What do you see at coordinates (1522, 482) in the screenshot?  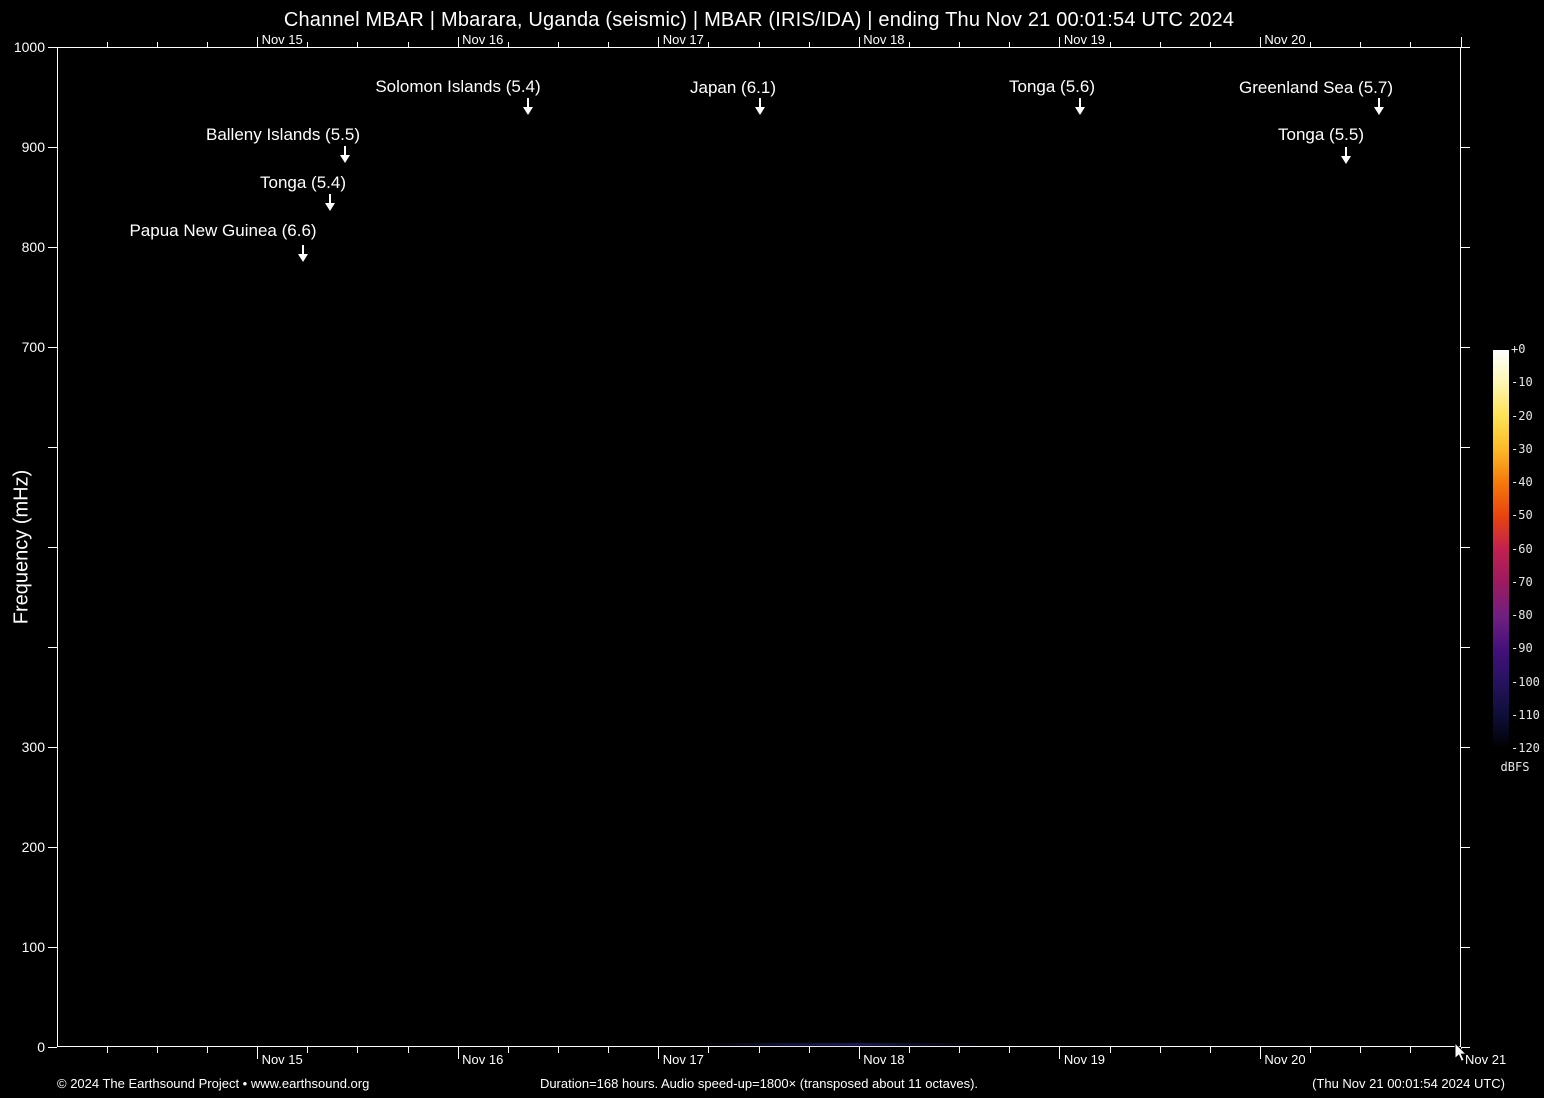 I see `colorbar-tick-label: -40` at bounding box center [1522, 482].